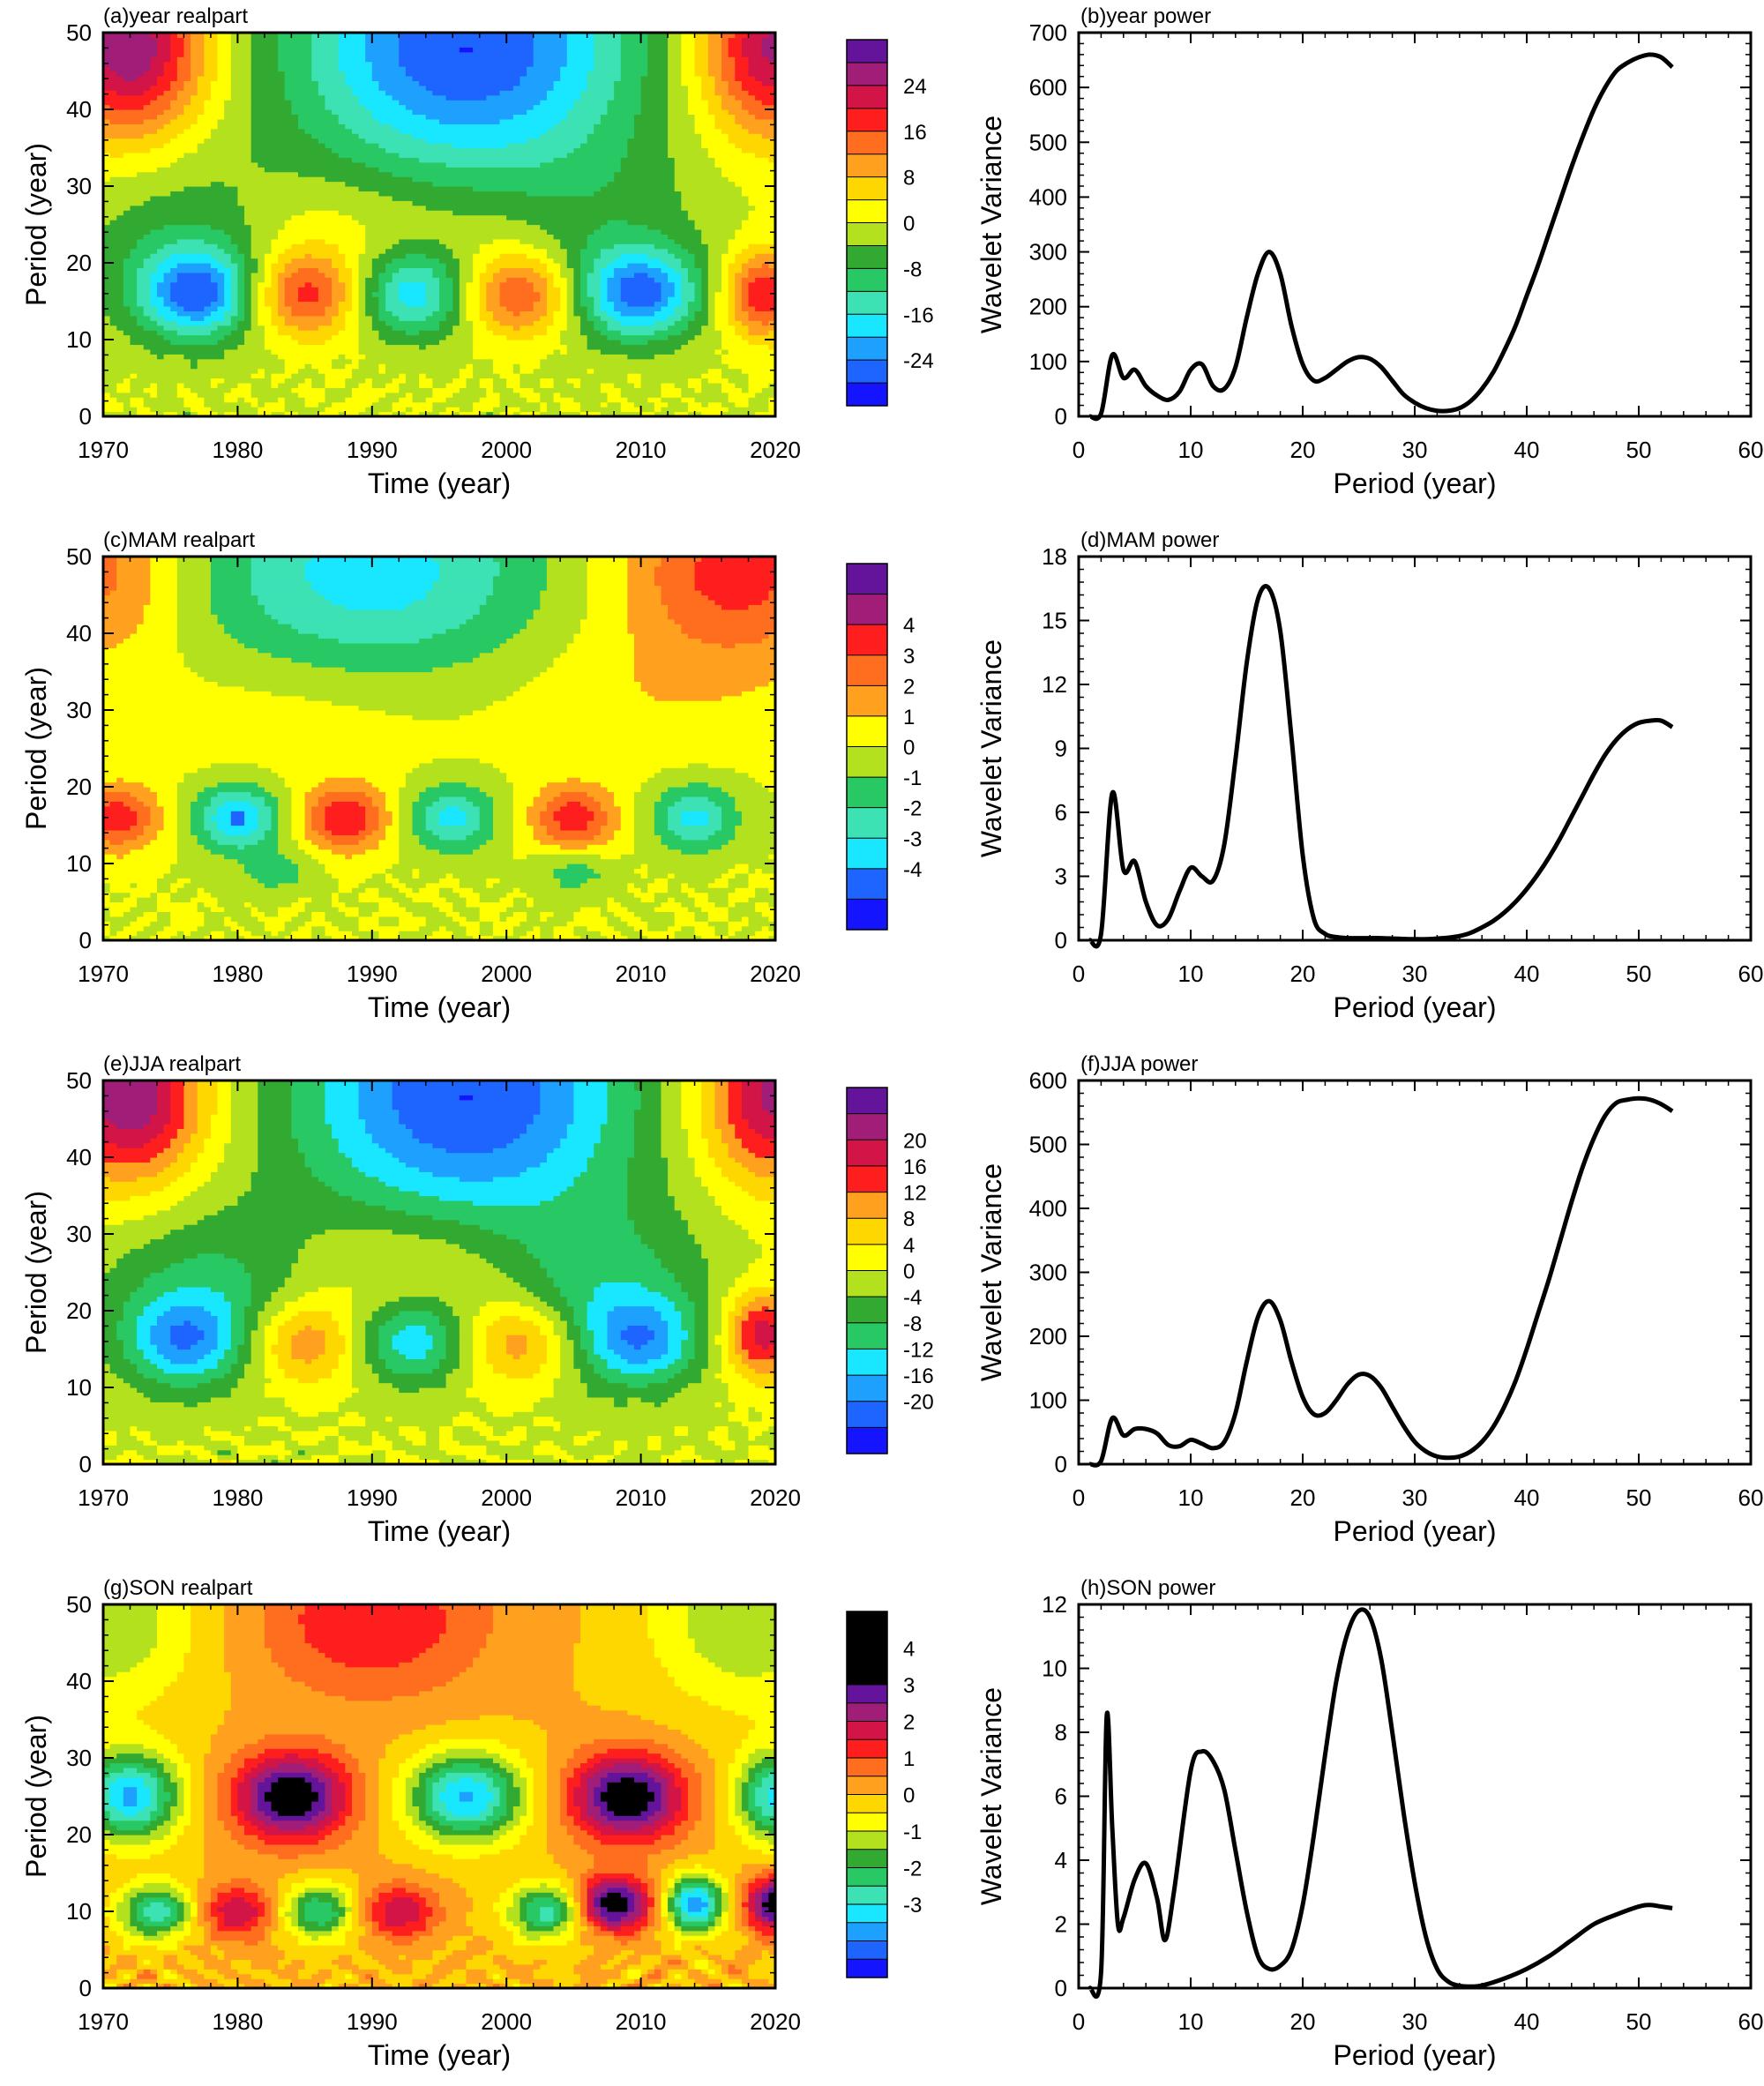 The image size is (1764, 2086). I want to click on y-tick-label: 20, so click(79, 787).